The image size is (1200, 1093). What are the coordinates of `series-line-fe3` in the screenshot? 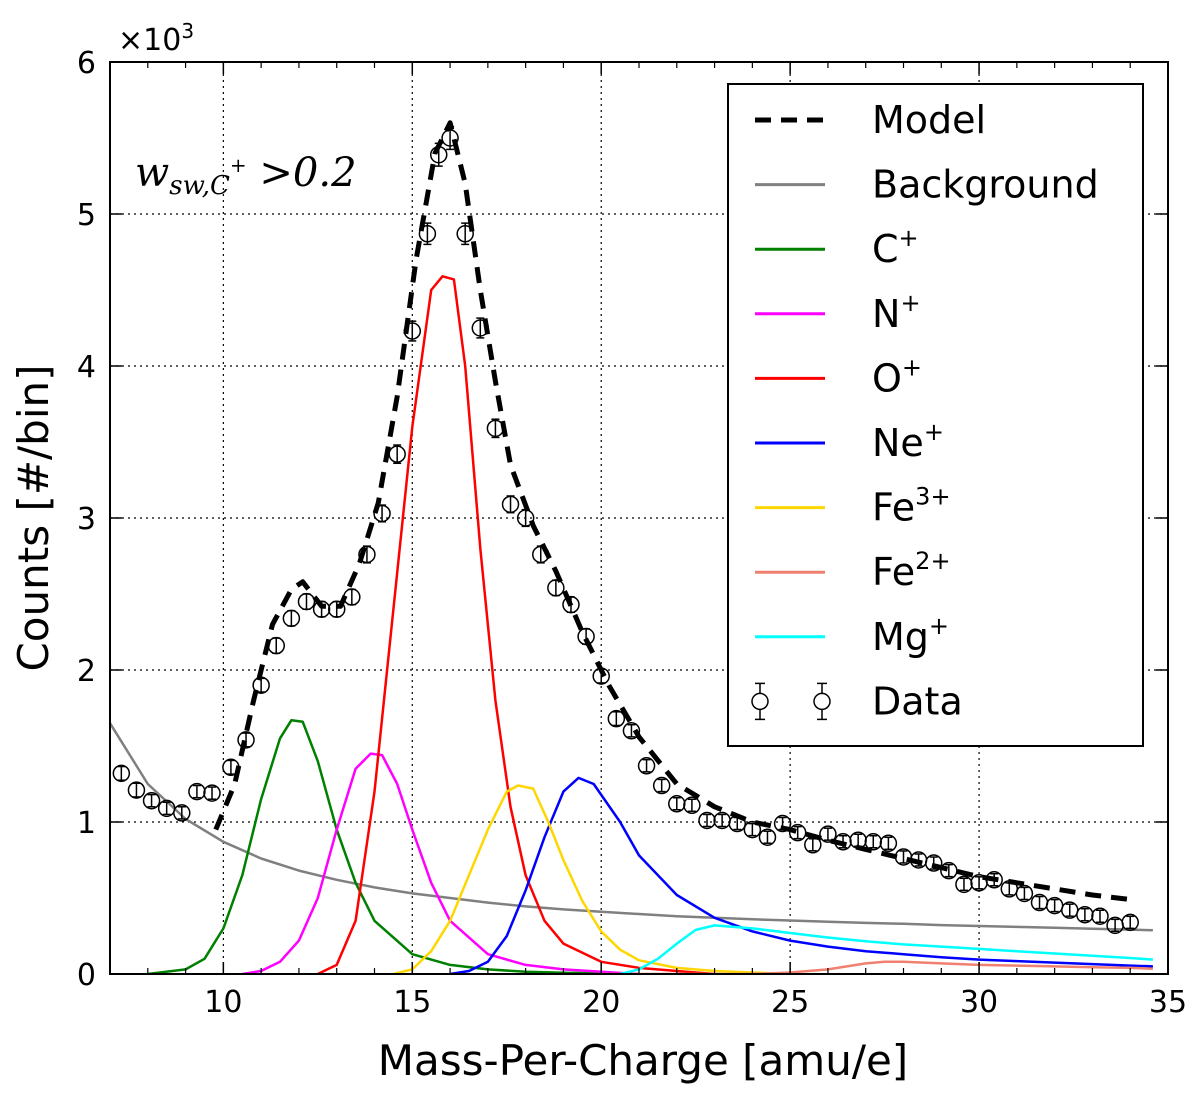 It's located at (592, 879).